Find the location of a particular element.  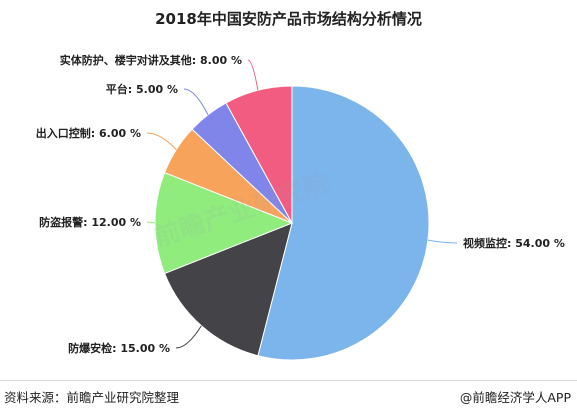

label-physical-protection: 实体防护、楼宇对讲及其他: 8.00 % is located at coordinates (151, 60).